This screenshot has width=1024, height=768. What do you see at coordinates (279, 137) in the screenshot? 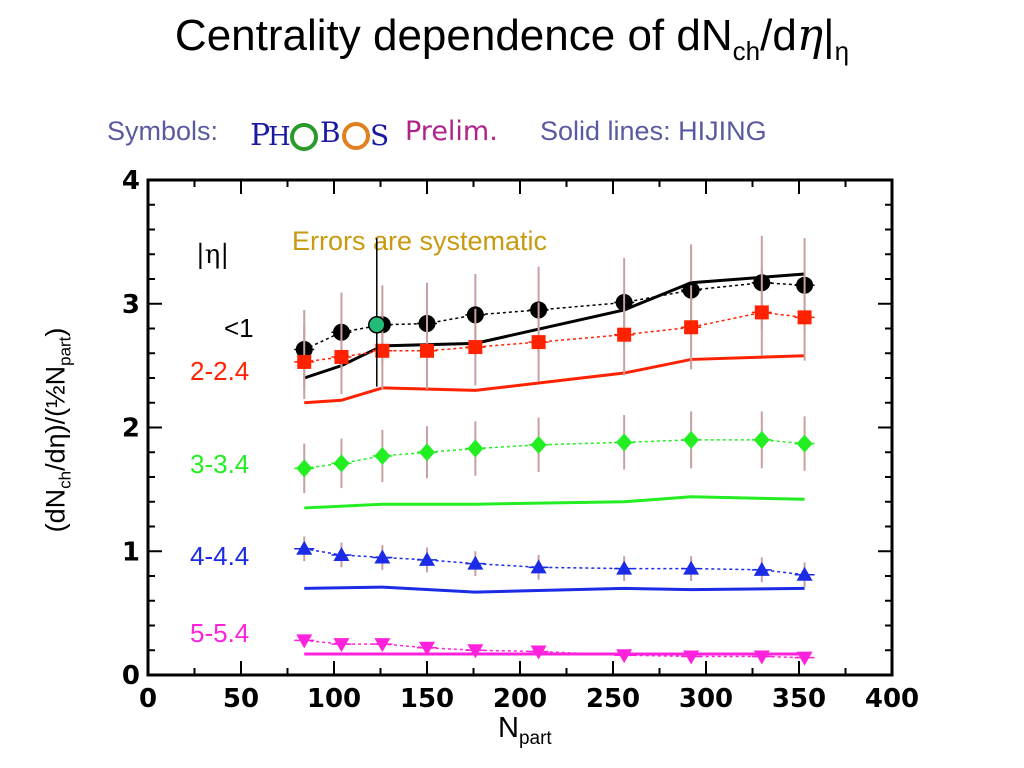
I see `svg-text: H` at bounding box center [279, 137].